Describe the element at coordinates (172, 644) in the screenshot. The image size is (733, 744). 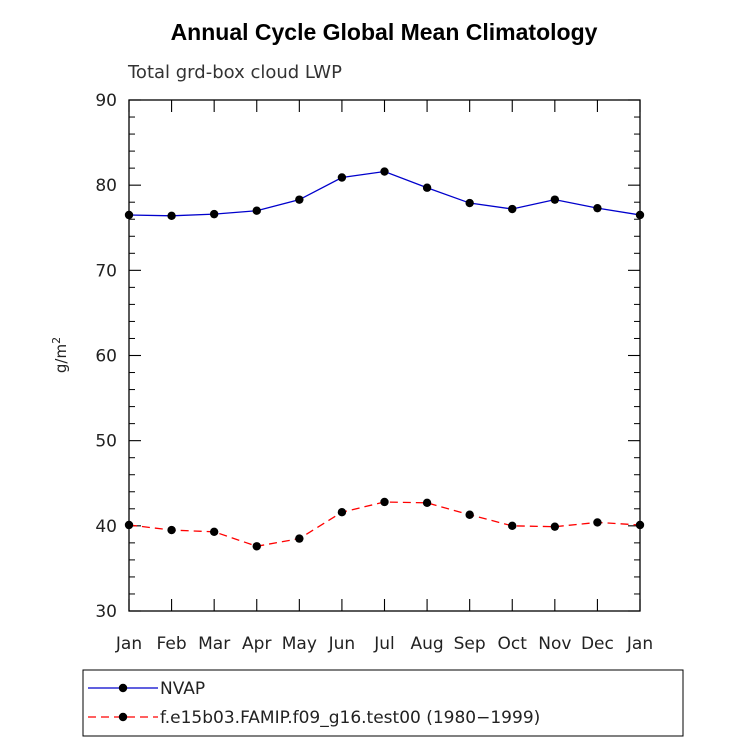
I see `x-tick-label: Feb` at that location.